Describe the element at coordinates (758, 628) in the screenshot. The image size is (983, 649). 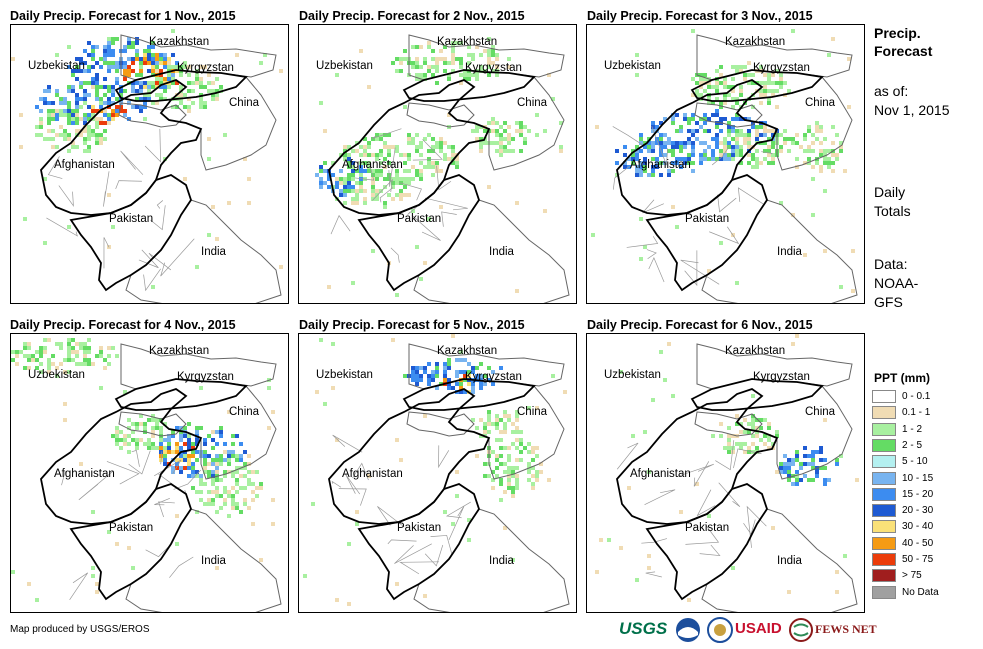
I see `usaid-logo: USAID` at that location.